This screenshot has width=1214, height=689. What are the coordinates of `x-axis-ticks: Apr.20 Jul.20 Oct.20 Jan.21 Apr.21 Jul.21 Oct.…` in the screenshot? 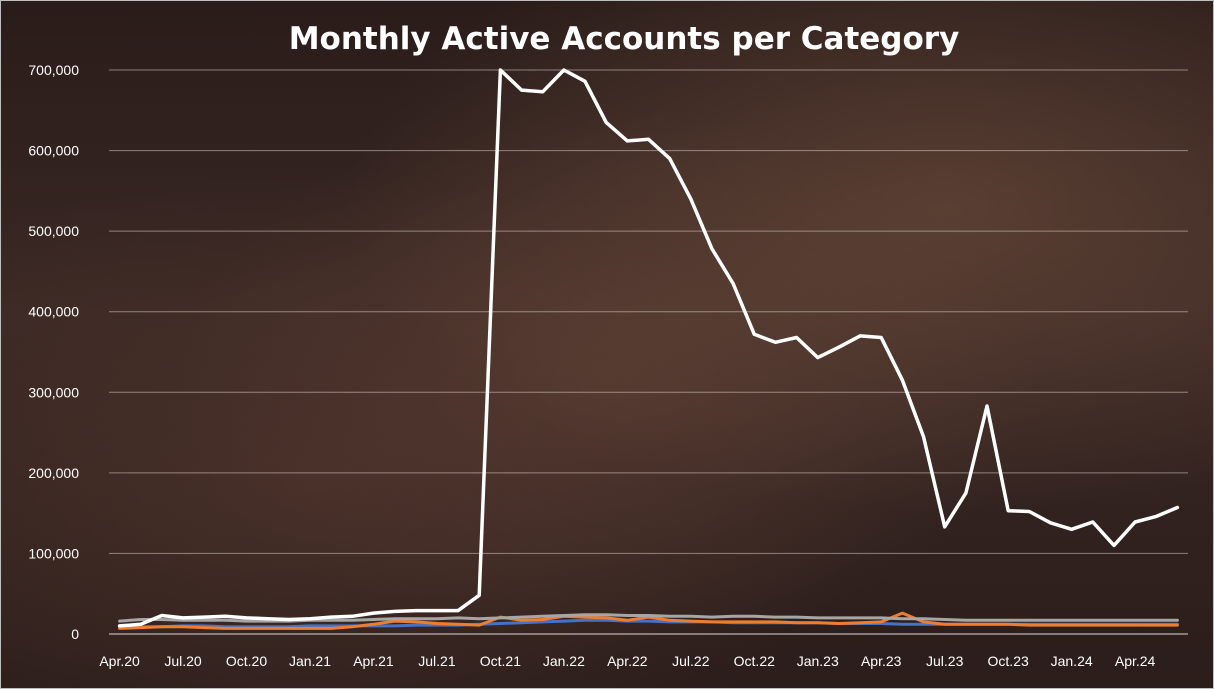 It's located at (627, 661).